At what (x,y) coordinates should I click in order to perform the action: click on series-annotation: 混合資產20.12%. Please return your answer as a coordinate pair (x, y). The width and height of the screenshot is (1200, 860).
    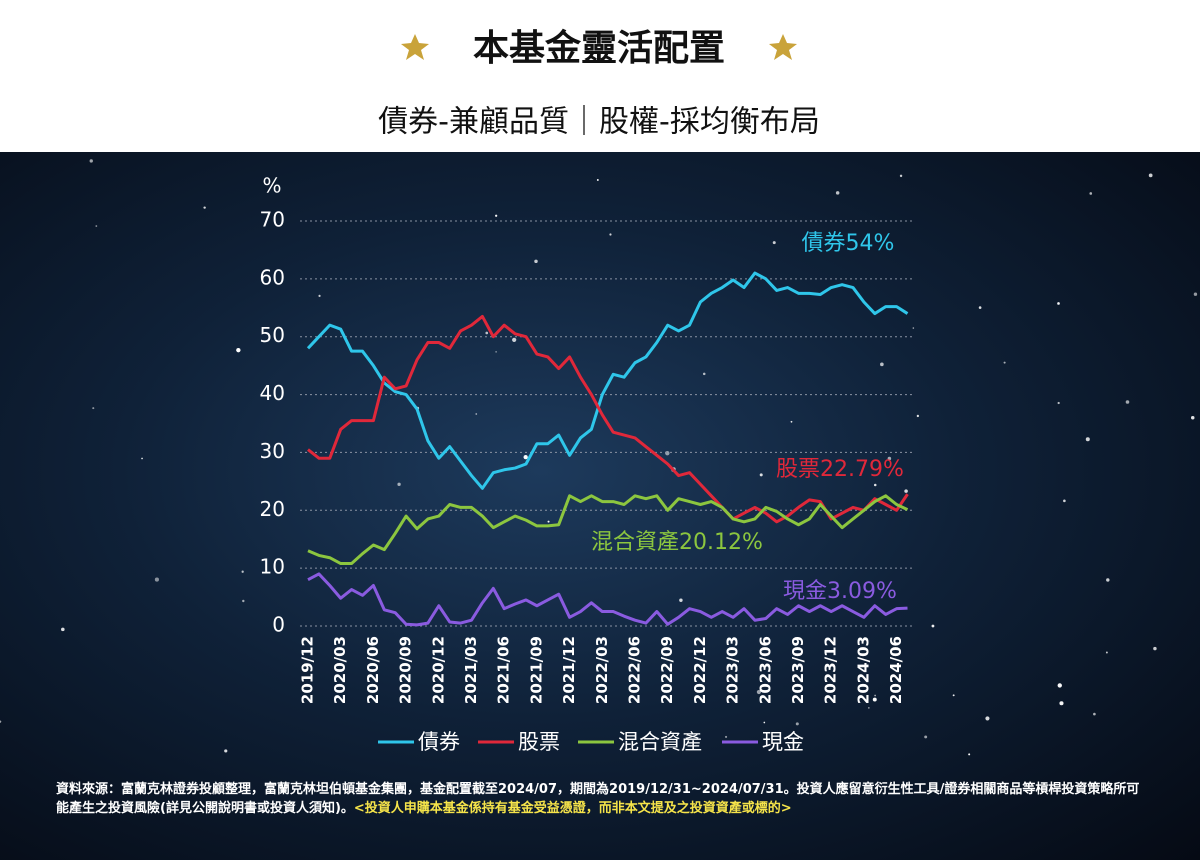
    Looking at the image, I should click on (677, 542).